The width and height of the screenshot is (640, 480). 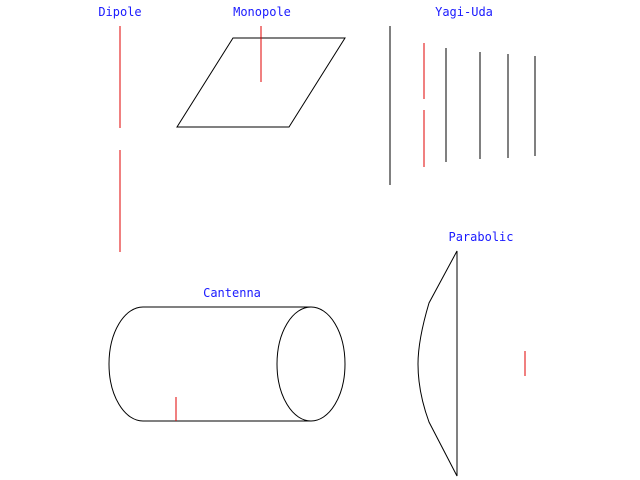 I want to click on cantenna-antenna: Cantenna, so click(x=227, y=354).